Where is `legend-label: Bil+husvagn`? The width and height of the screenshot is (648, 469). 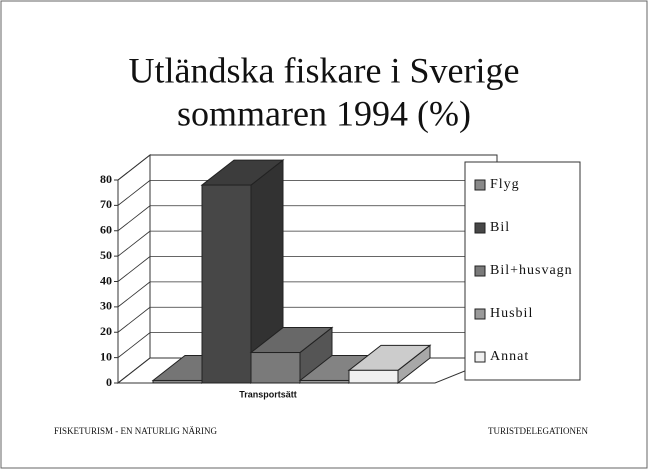 legend-label: Bil+husvagn is located at coordinates (531, 270).